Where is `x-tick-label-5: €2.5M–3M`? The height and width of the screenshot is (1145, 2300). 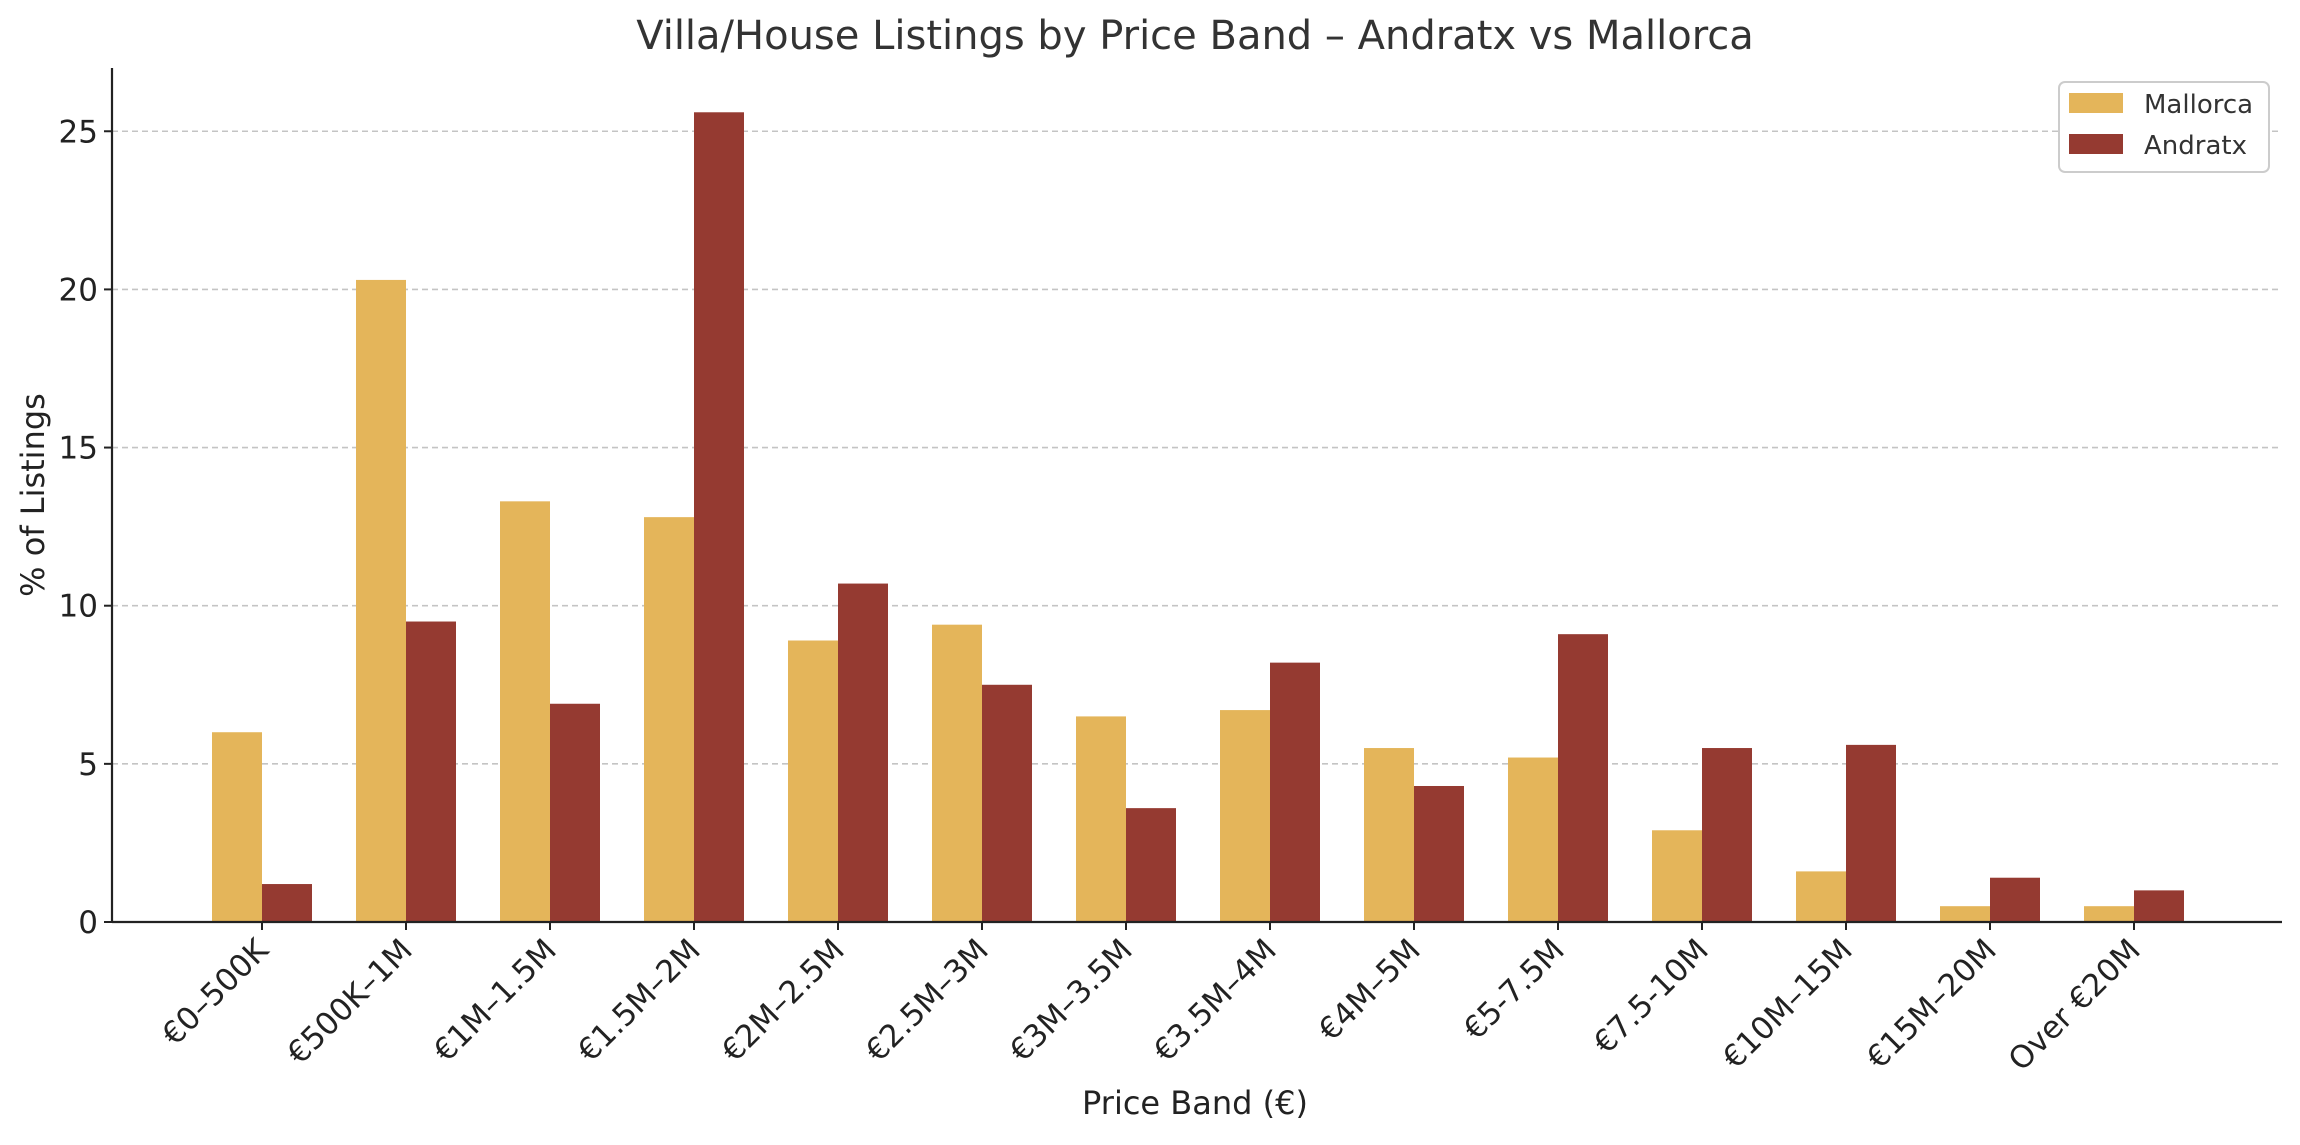 x-tick-label-5: €2.5M–3M is located at coordinates (927, 1000).